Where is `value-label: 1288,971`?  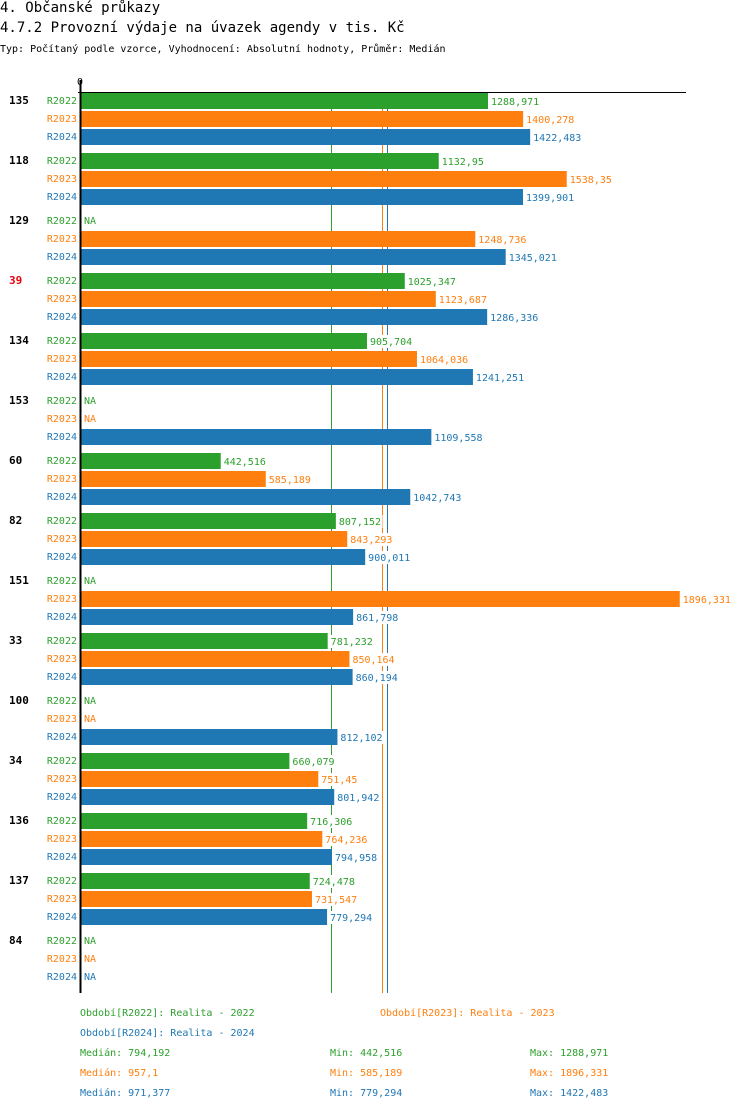 value-label: 1288,971 is located at coordinates (515, 102).